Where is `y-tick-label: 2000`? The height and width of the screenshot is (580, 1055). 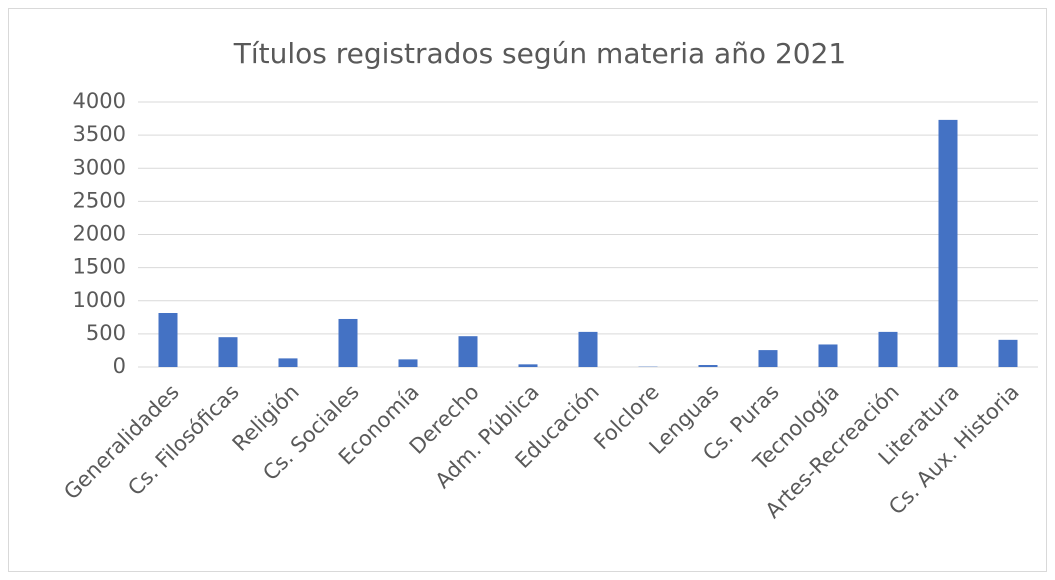
y-tick-label: 2000 is located at coordinates (99, 234).